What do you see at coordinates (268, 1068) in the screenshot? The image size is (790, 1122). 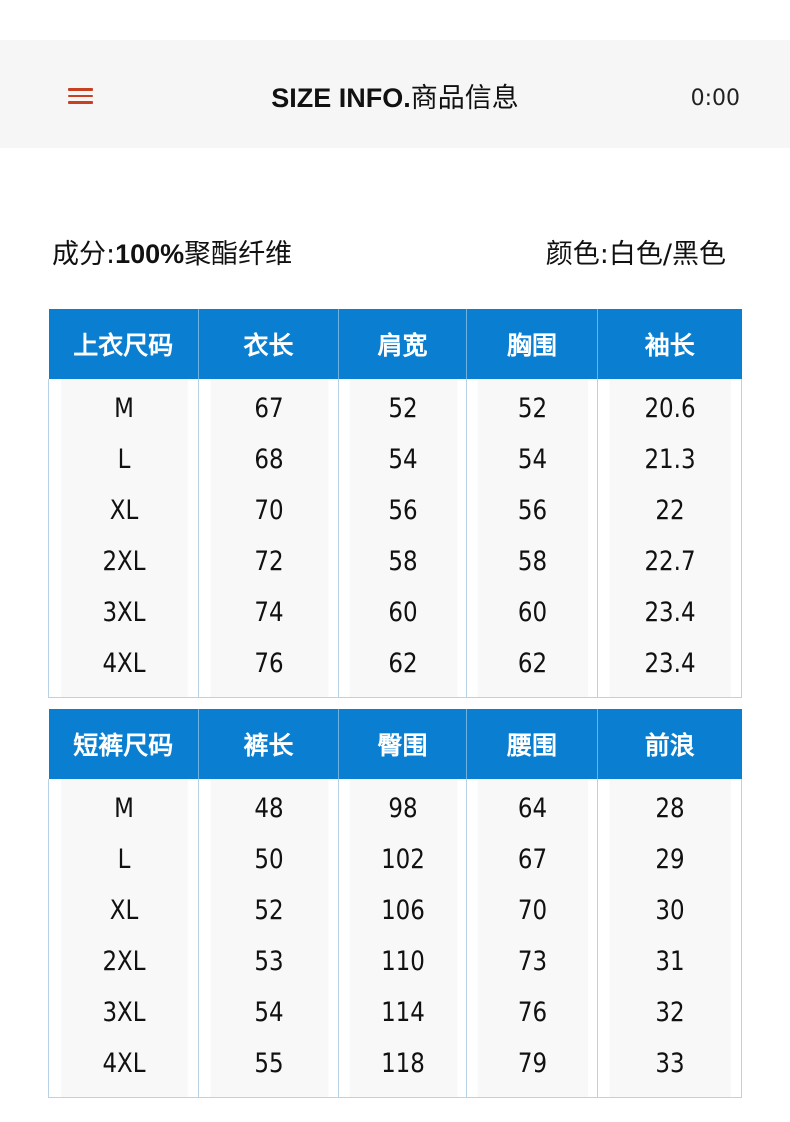 I see `table-cell: 55` at bounding box center [268, 1068].